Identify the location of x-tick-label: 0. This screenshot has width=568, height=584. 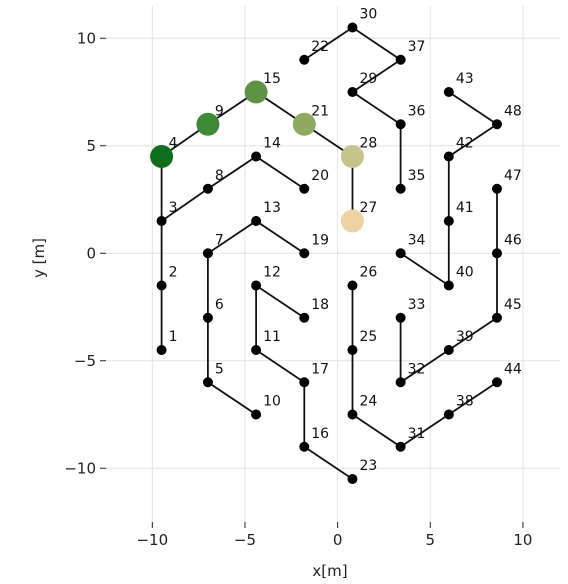
(338, 540).